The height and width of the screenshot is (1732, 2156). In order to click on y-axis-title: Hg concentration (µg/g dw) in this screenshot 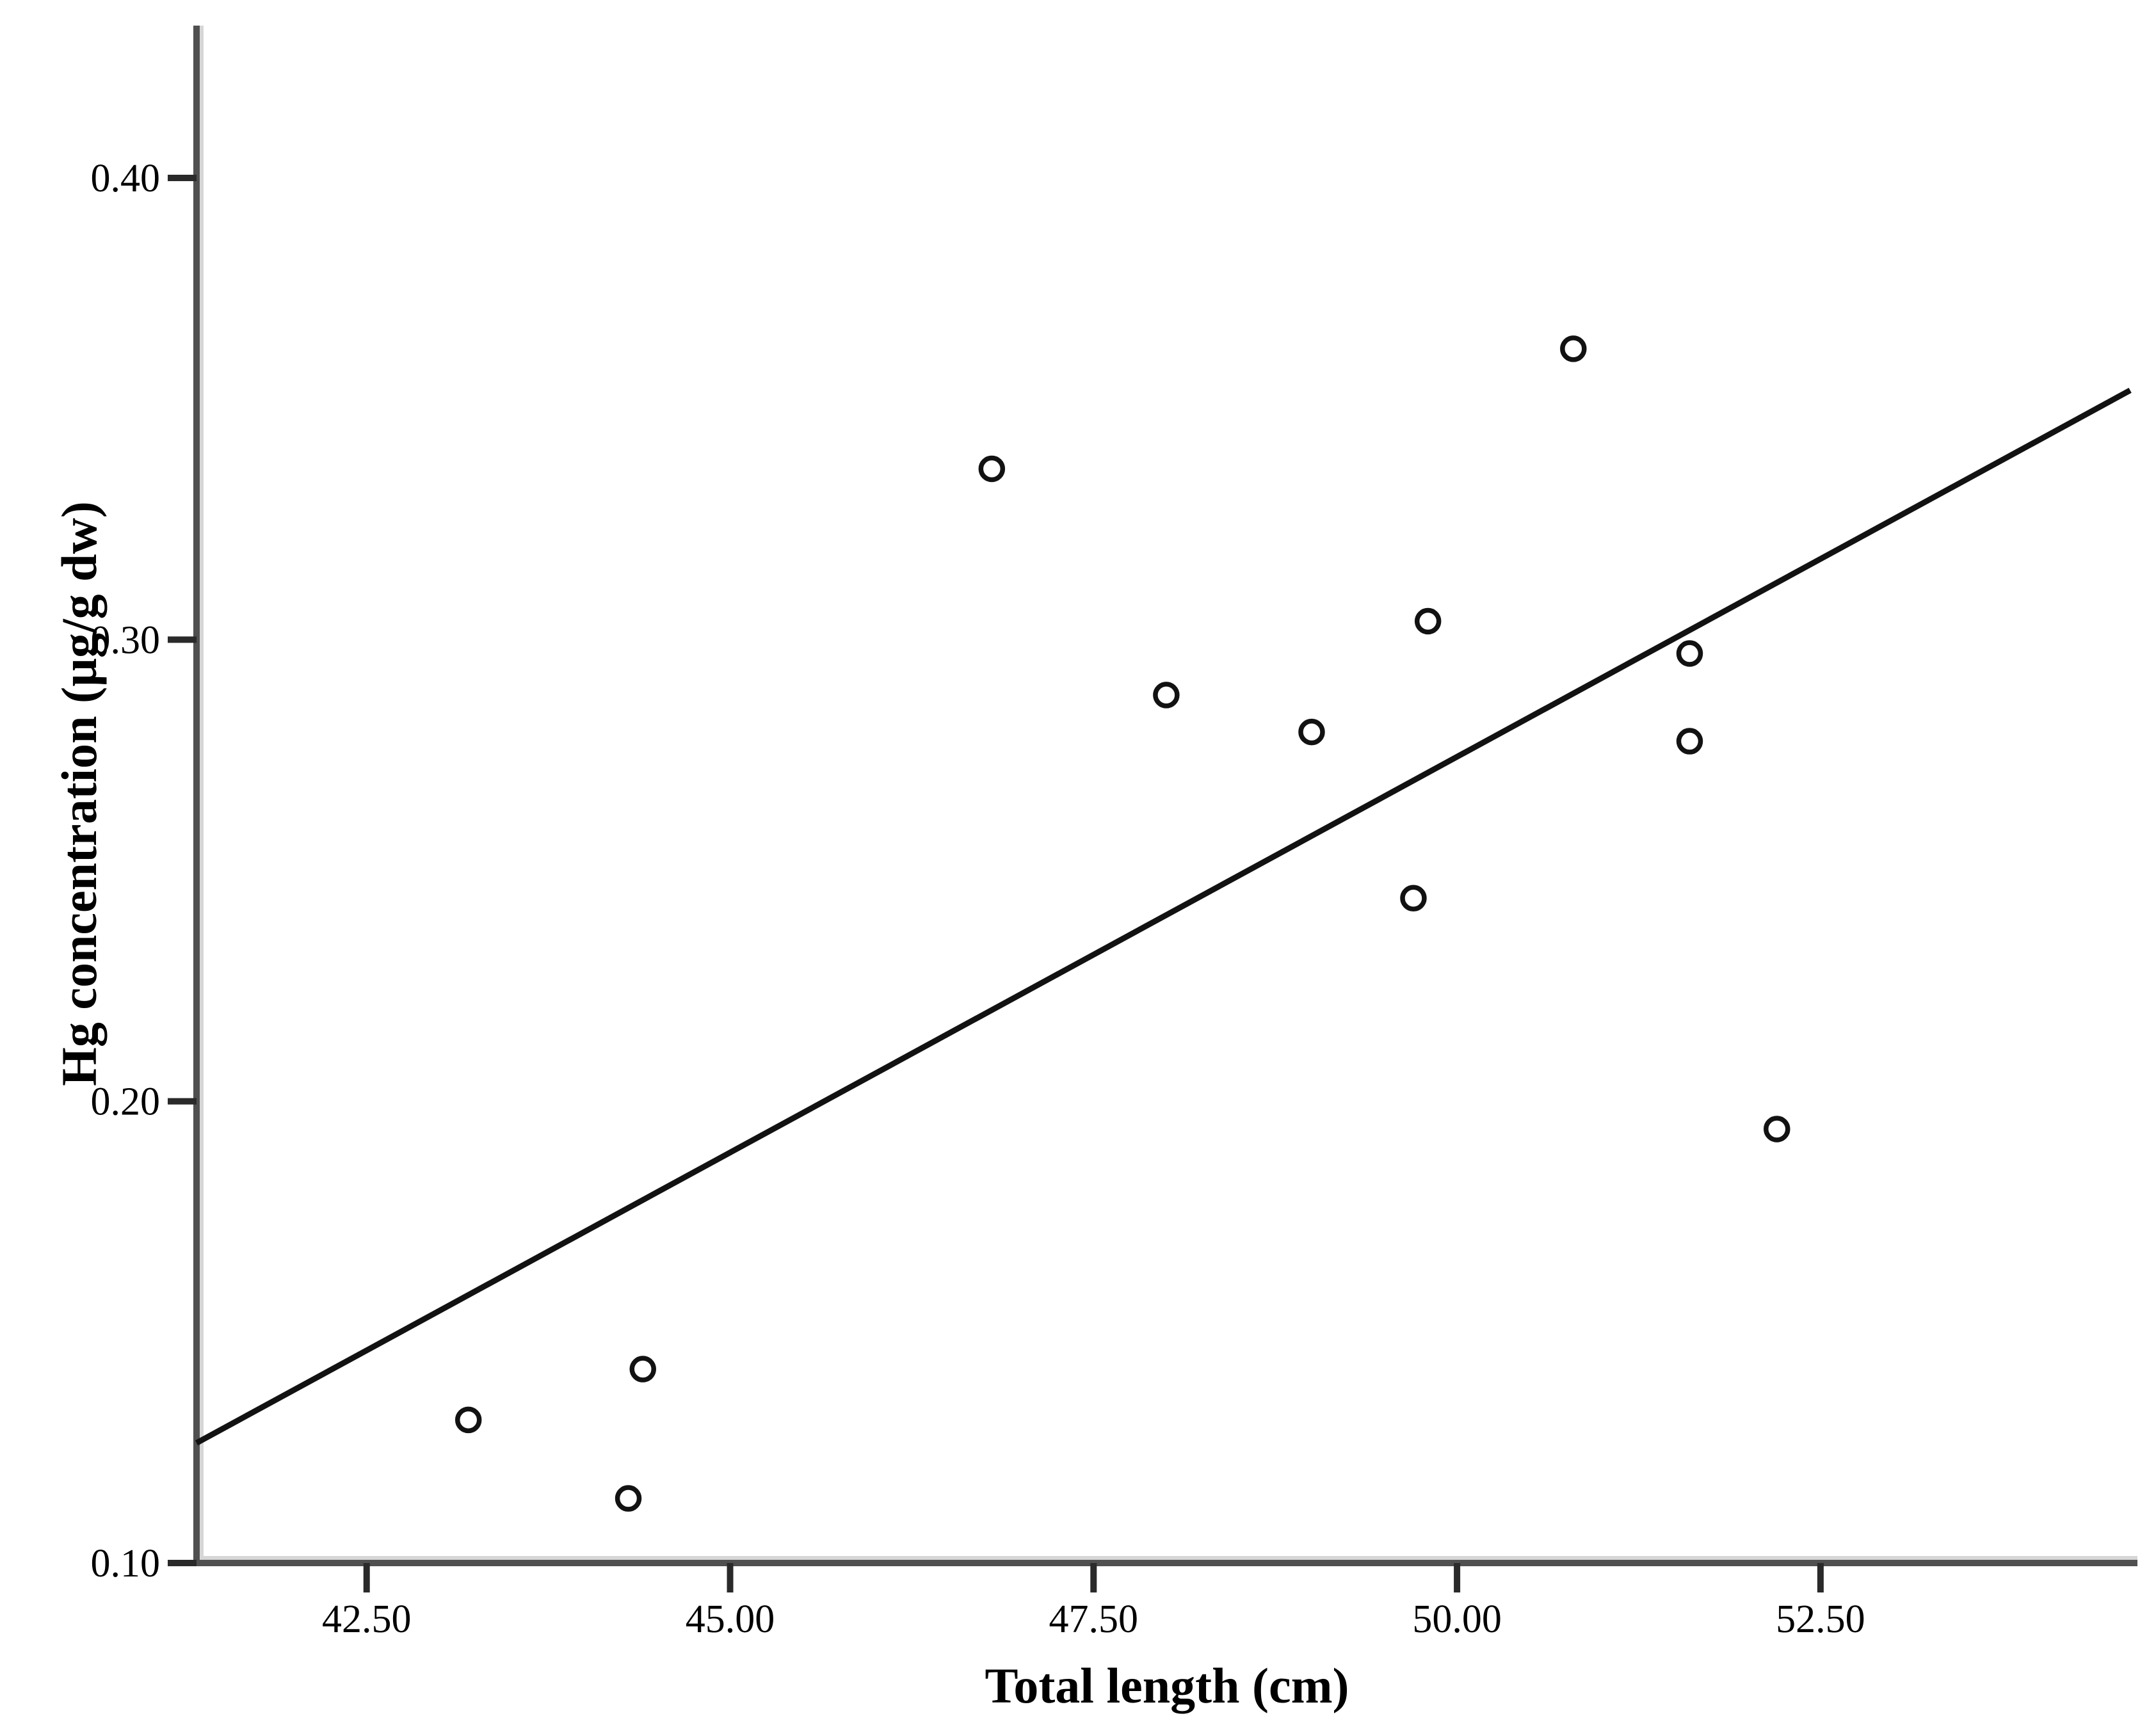, I will do `click(79, 793)`.